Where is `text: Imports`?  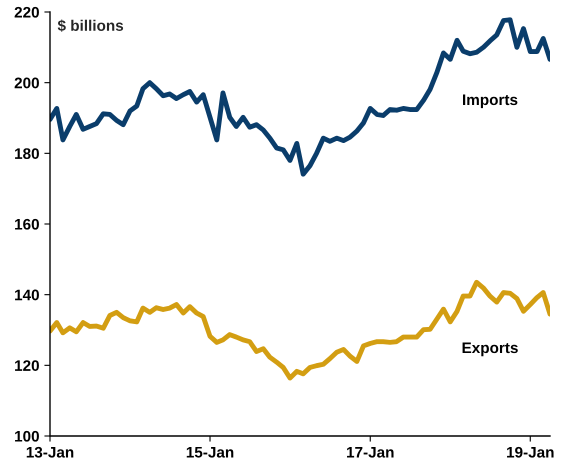
text: Imports is located at coordinates (490, 101).